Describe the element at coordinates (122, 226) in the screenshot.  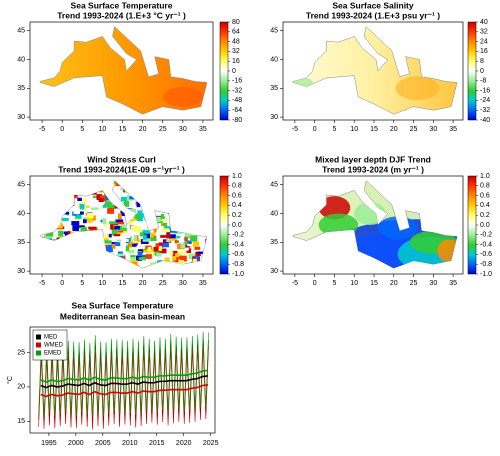
I see `sea-pattern` at that location.